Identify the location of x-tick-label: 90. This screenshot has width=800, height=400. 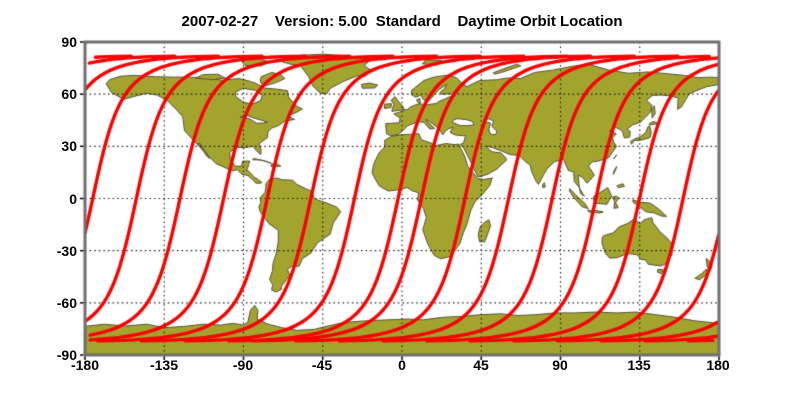
(560, 365).